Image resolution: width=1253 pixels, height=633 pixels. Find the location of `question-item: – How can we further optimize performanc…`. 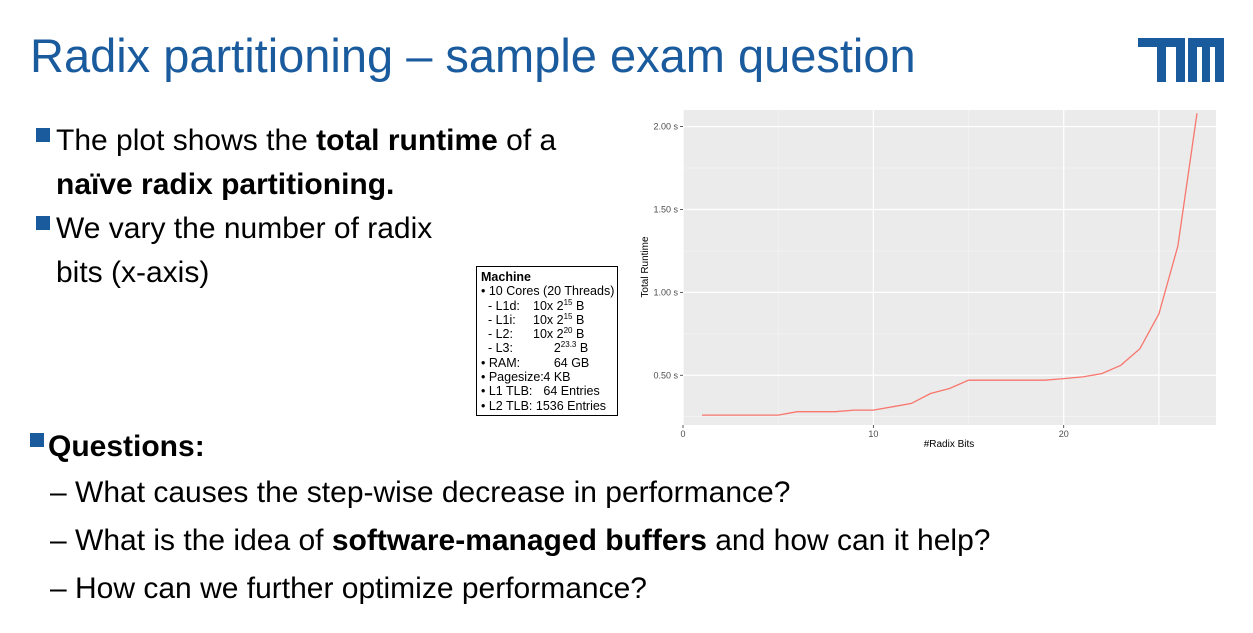

question-item: – How can we further optimize performanc… is located at coordinates (348, 589).